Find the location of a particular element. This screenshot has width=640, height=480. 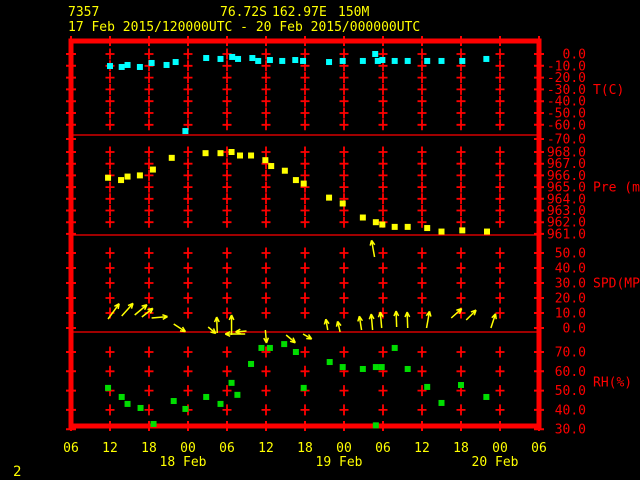

svg-text: 966.0 is located at coordinates (566, 176).